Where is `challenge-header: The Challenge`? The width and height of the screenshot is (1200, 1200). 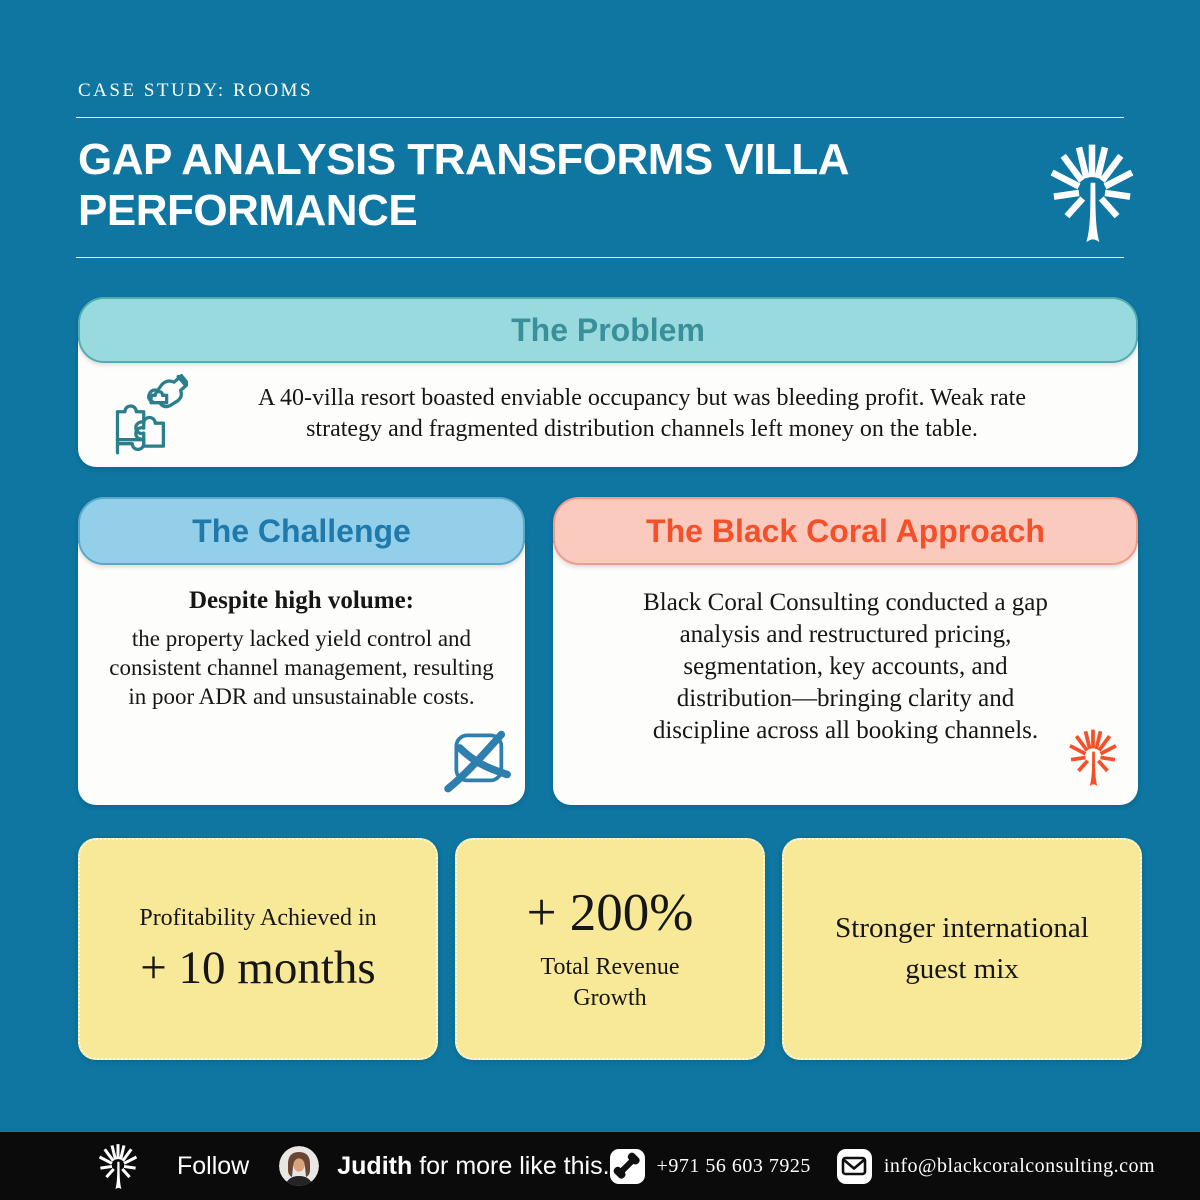
challenge-header: The Challenge is located at coordinates (301, 531).